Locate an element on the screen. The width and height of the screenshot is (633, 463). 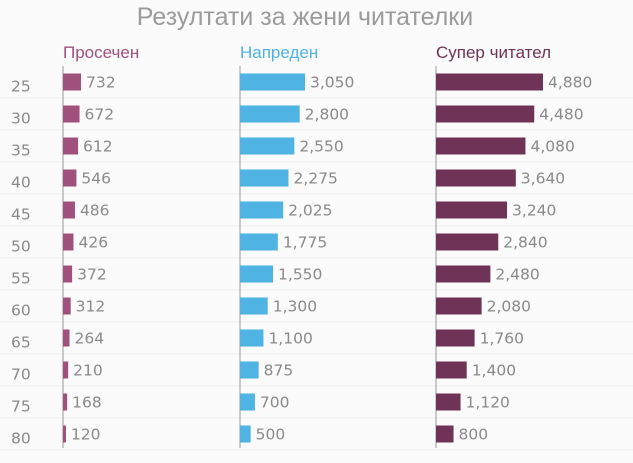
data-label: 312 is located at coordinates (91, 307).